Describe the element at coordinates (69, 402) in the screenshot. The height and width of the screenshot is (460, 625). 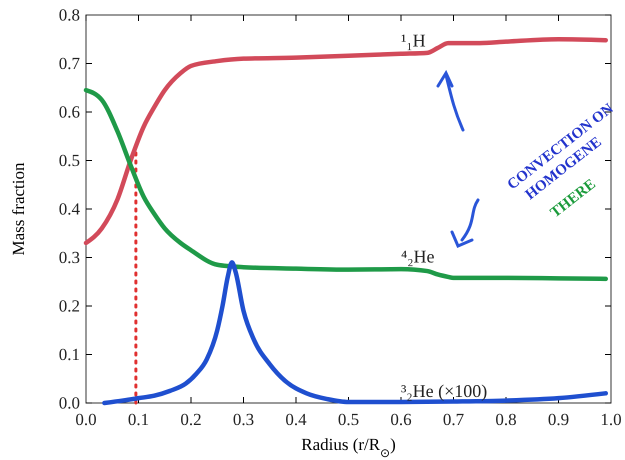
I see `y-tick-label: 0.0` at that location.